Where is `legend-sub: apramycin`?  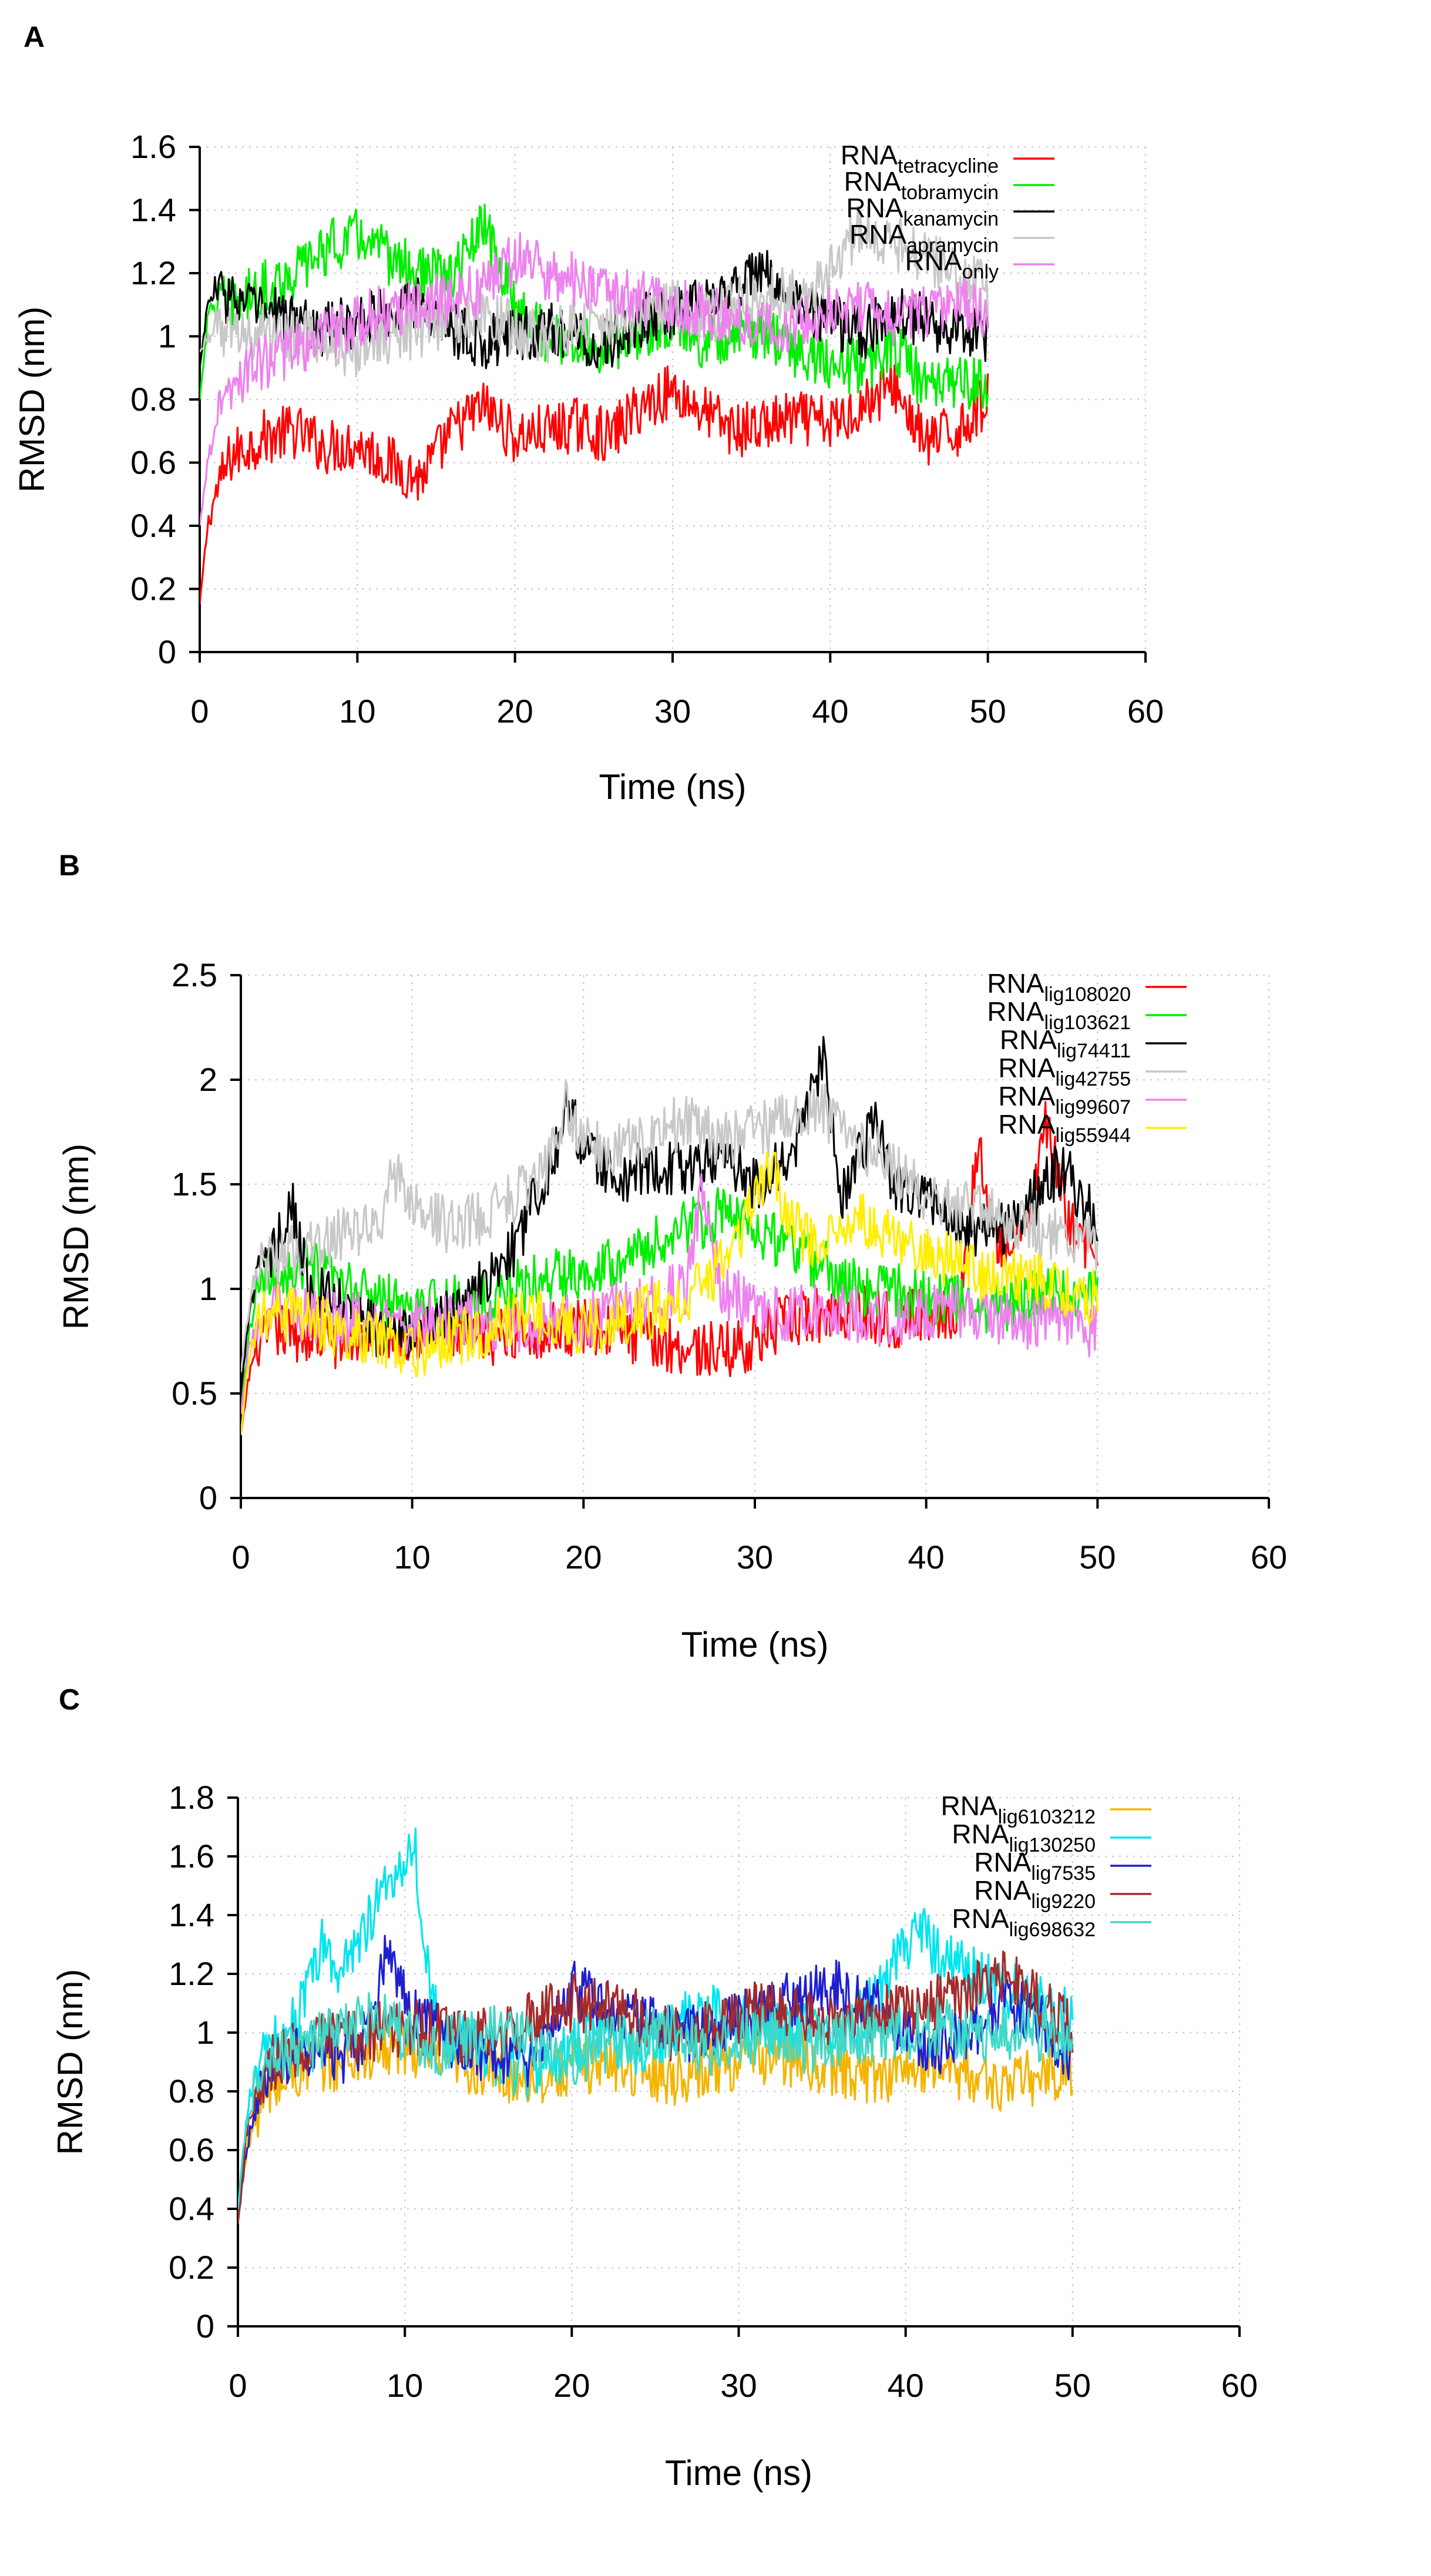
legend-sub: apramycin is located at coordinates (952, 246).